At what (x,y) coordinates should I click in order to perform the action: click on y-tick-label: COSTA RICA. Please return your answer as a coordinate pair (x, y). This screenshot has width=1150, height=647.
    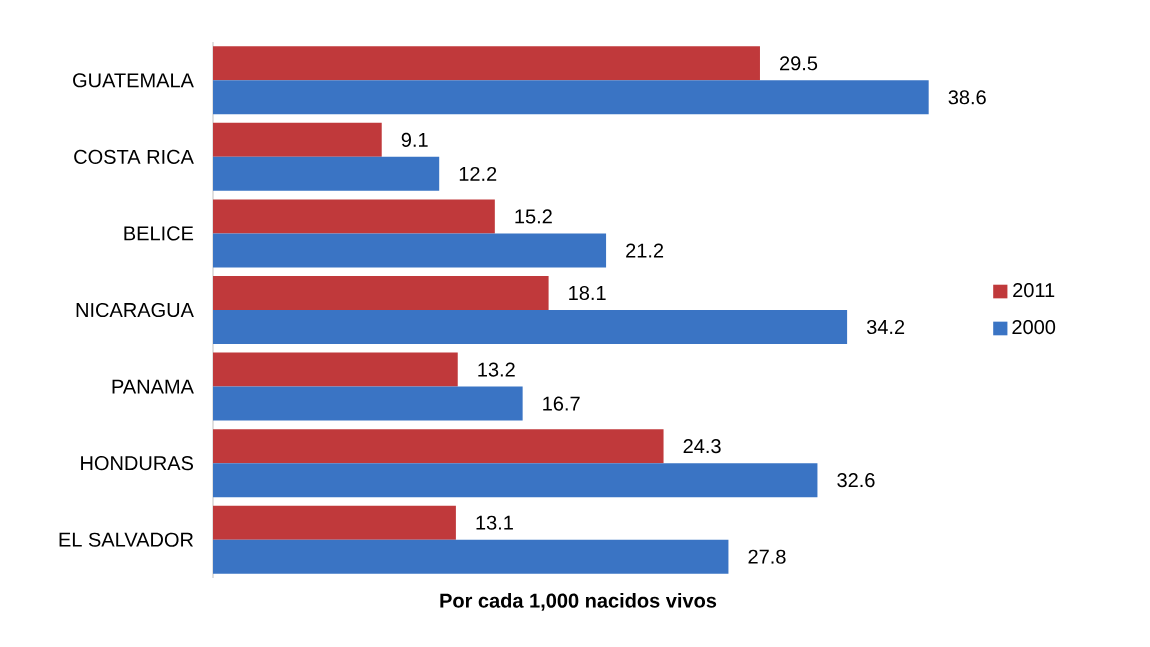
    Looking at the image, I should click on (134, 156).